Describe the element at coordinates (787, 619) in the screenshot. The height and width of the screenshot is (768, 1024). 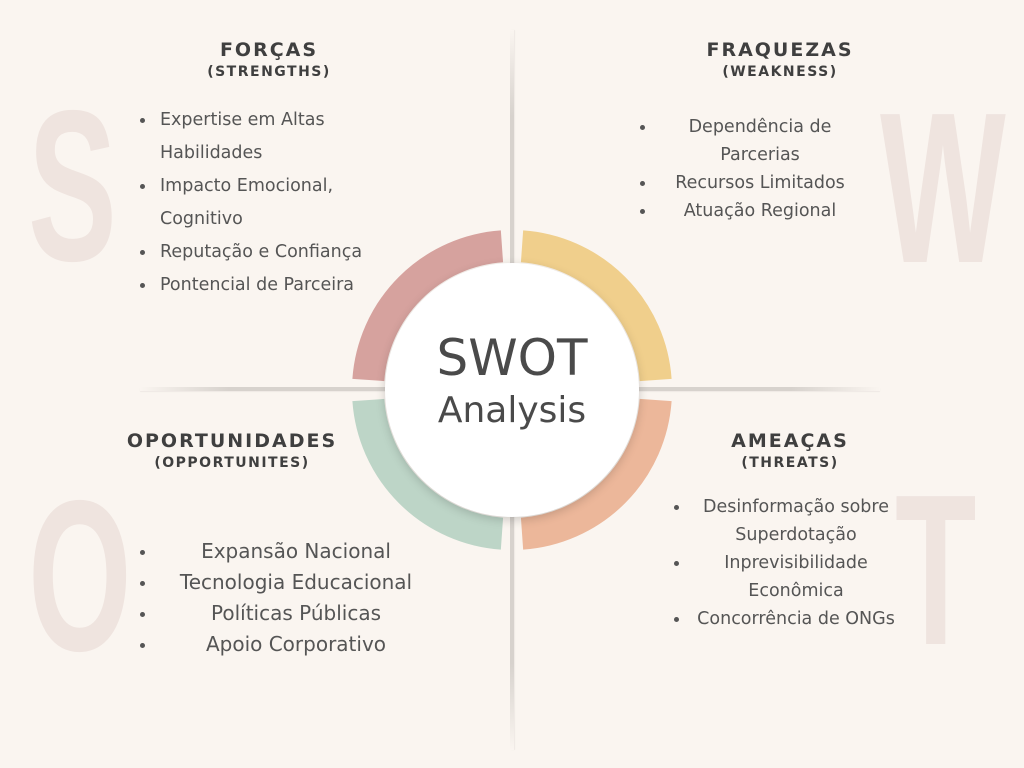
I see `threats-item: Concorrência de ONGs` at that location.